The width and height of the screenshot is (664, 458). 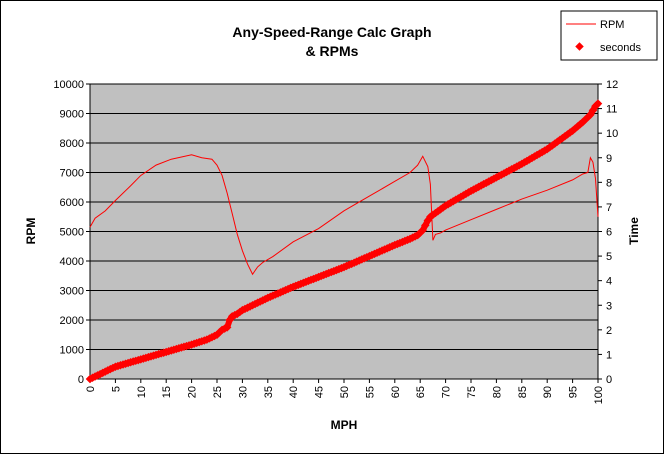 What do you see at coordinates (612, 134) in the screenshot?
I see `y2-tick-label: 10` at bounding box center [612, 134].